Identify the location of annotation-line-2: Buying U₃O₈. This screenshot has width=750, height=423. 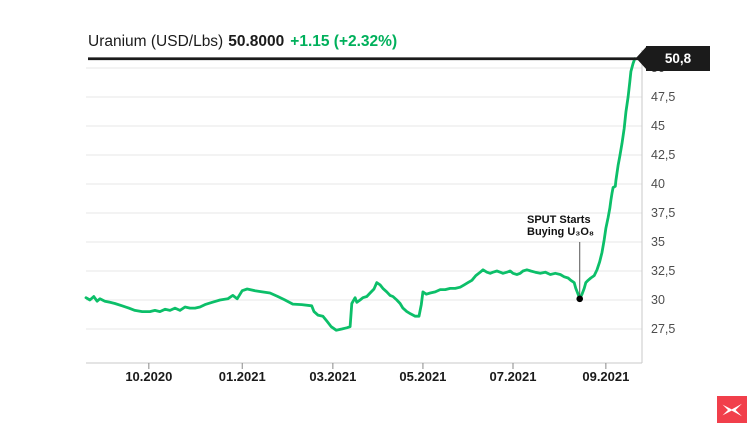
(561, 232).